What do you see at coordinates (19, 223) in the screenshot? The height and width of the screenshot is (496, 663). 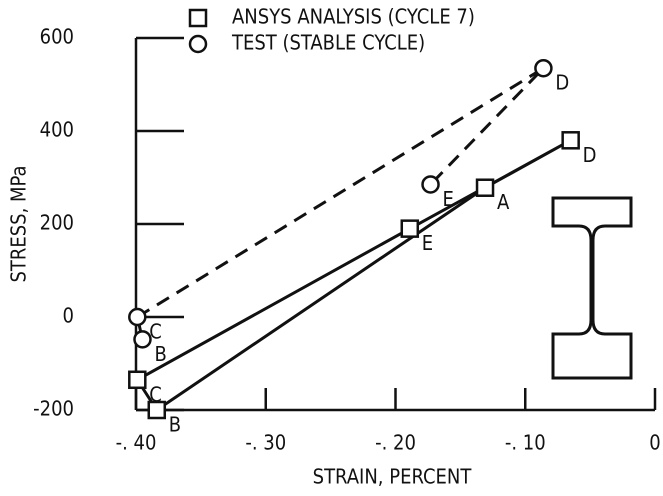 I see `y-axis-label: STRESS, MPa` at bounding box center [19, 223].